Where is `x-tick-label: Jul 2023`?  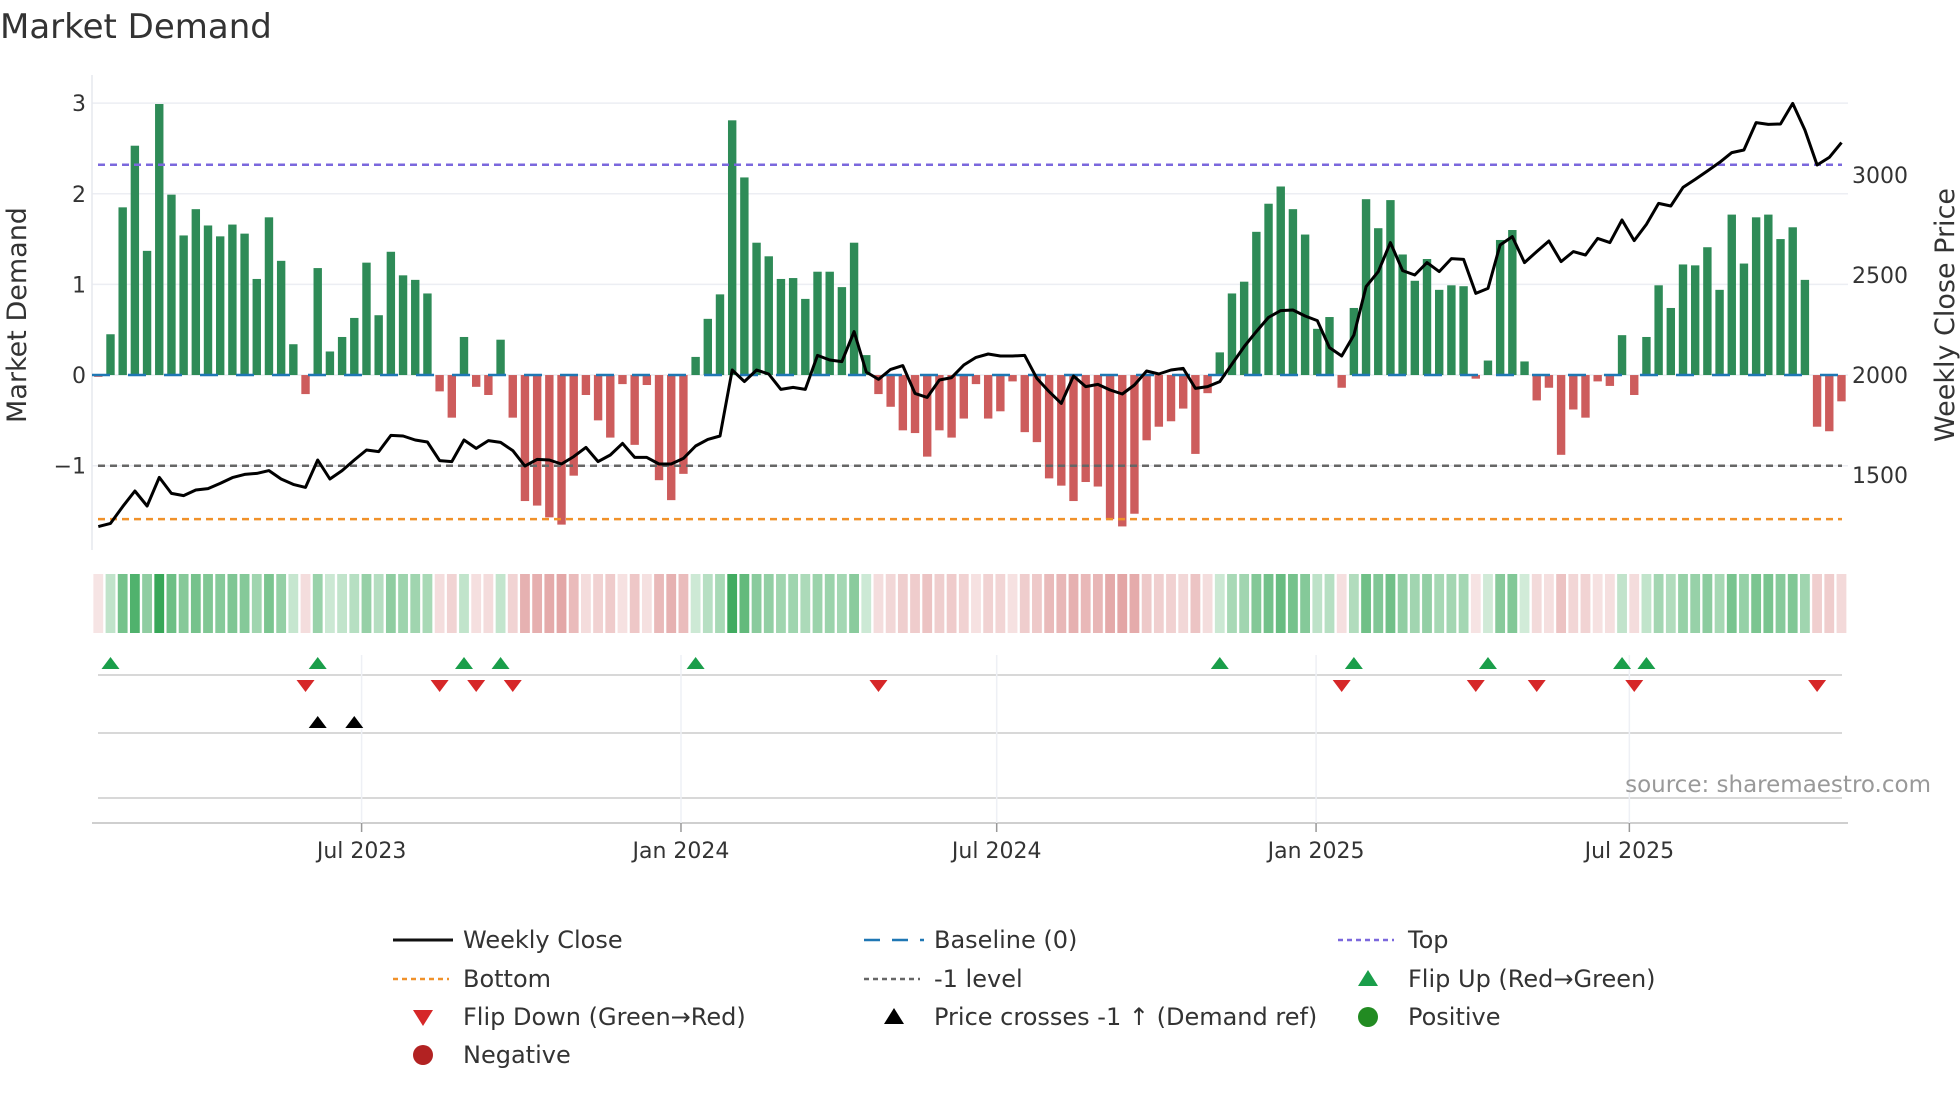
x-tick-label: Jul 2023 is located at coordinates (361, 851).